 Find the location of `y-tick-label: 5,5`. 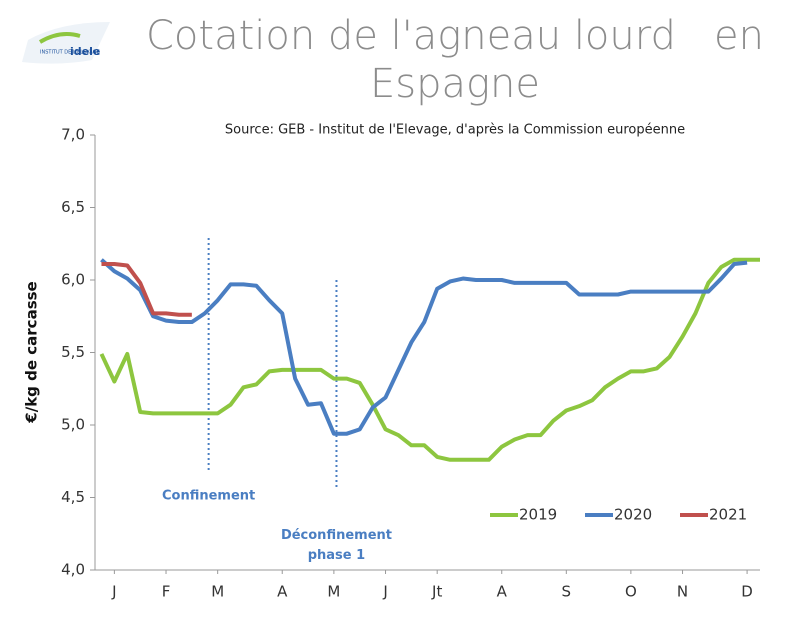

y-tick-label: 5,5 is located at coordinates (73, 352).